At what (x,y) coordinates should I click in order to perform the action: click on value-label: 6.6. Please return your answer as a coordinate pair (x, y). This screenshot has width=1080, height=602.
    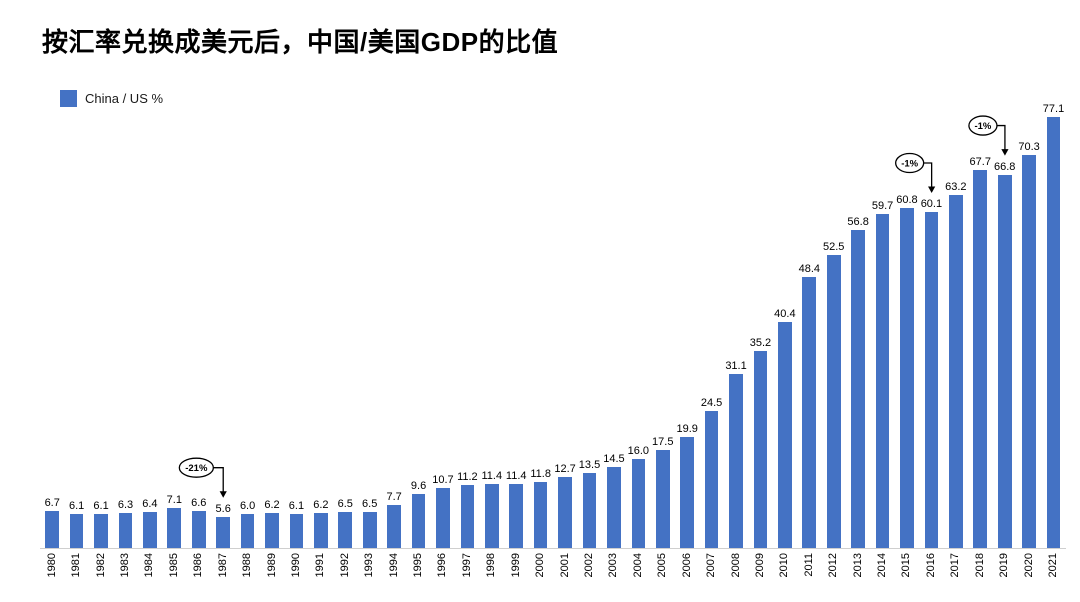
    Looking at the image, I should click on (199, 503).